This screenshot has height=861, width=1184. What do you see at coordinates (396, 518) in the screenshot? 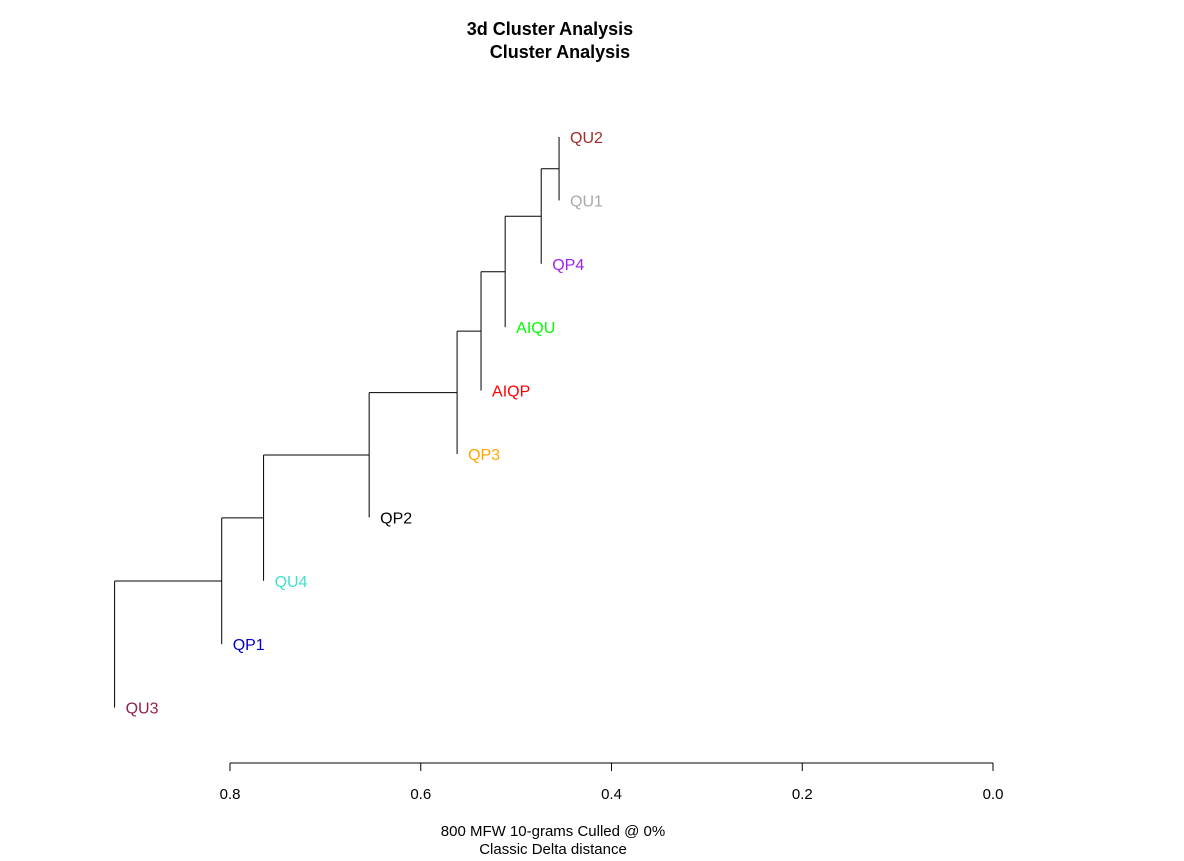
I see `leaf-label: QP2` at bounding box center [396, 518].